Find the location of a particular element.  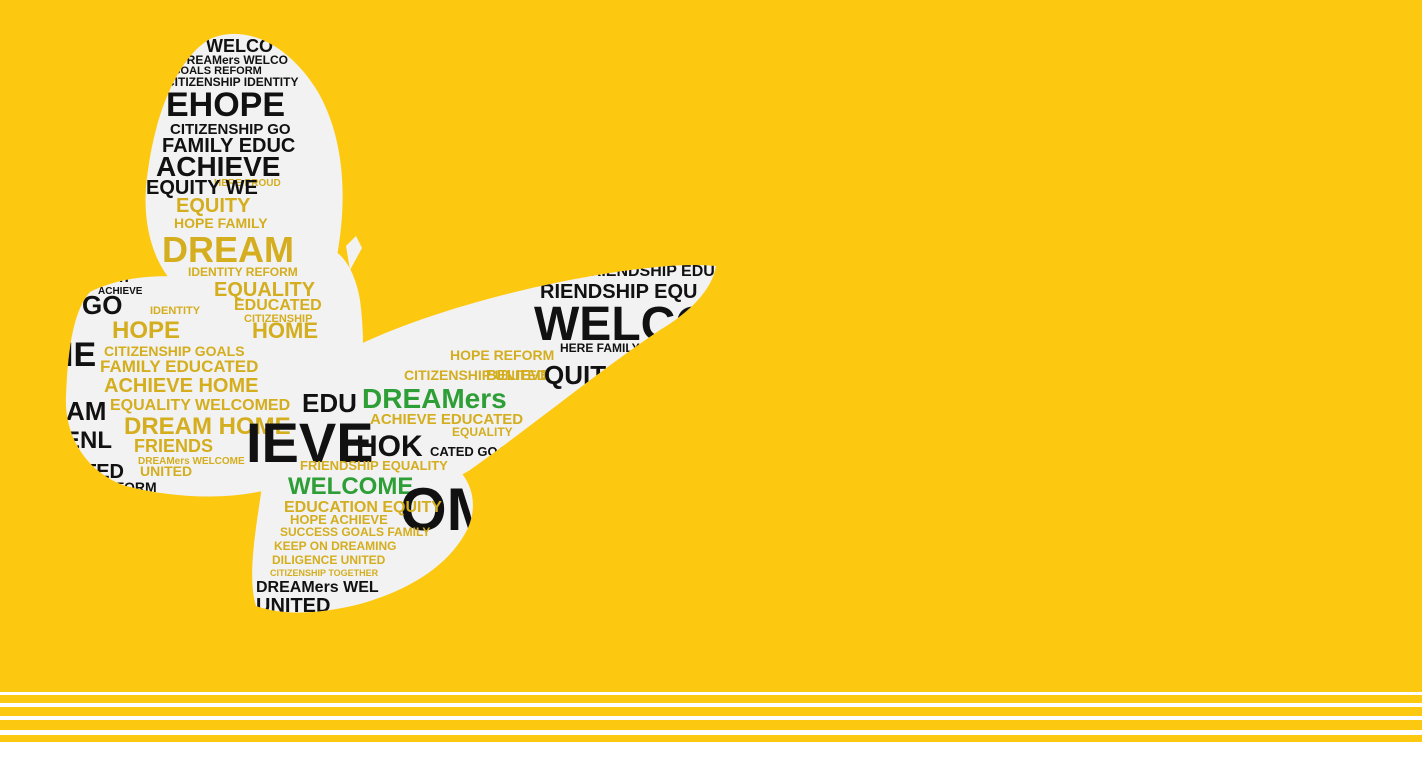

word-citizenship-together: CITIZENSHIP TOGETHER is located at coordinates (324, 573).